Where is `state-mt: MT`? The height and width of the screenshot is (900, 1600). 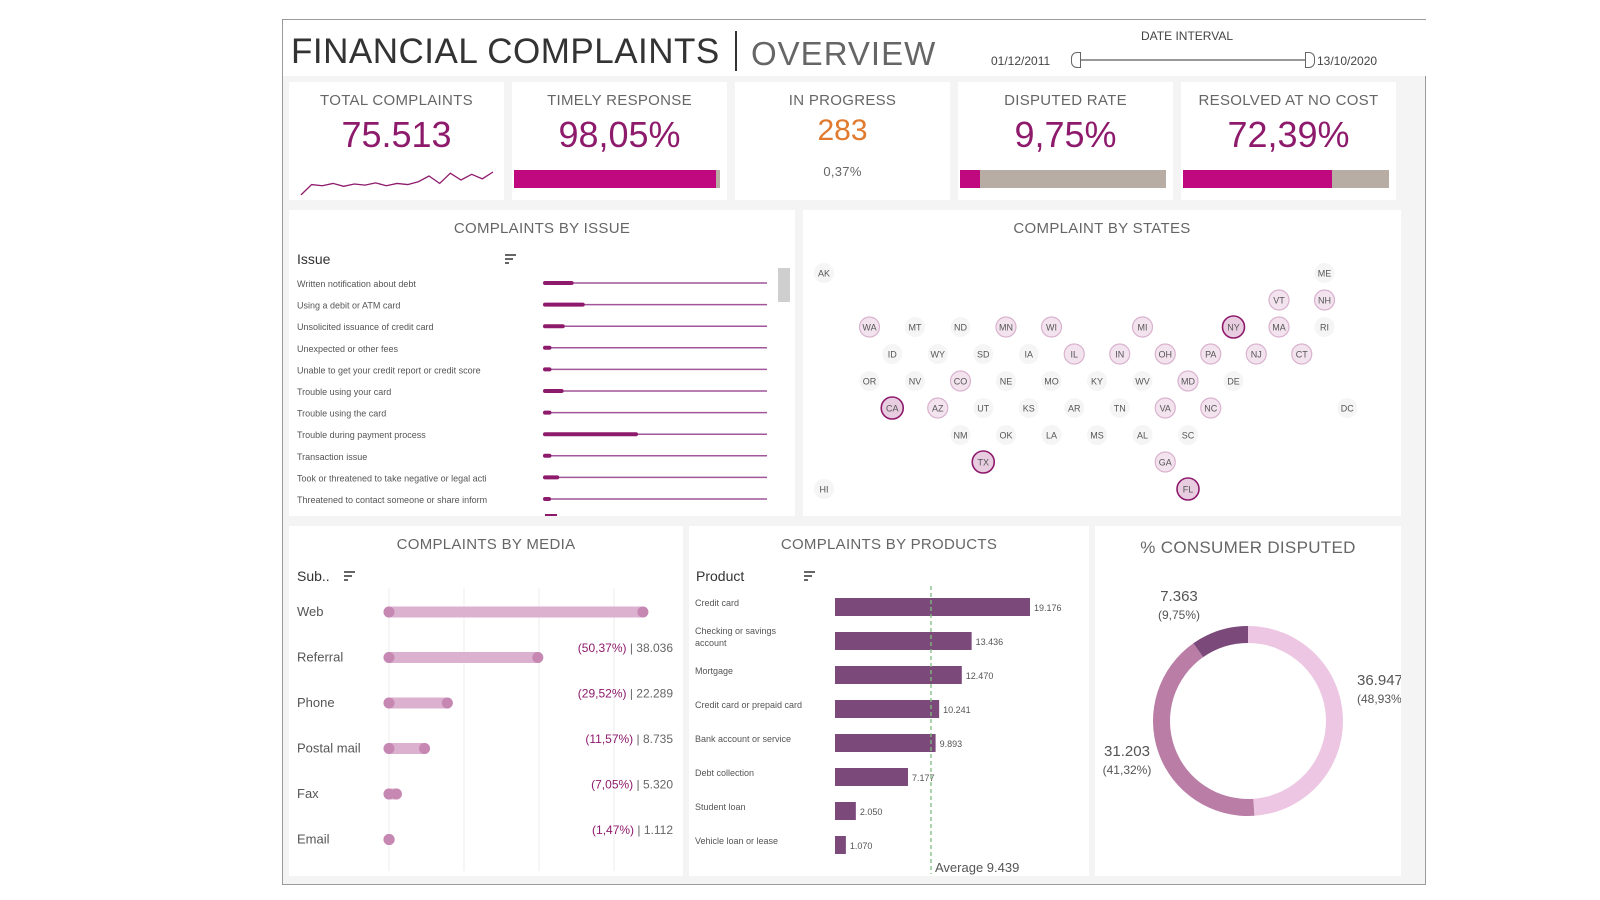 state-mt: MT is located at coordinates (915, 327).